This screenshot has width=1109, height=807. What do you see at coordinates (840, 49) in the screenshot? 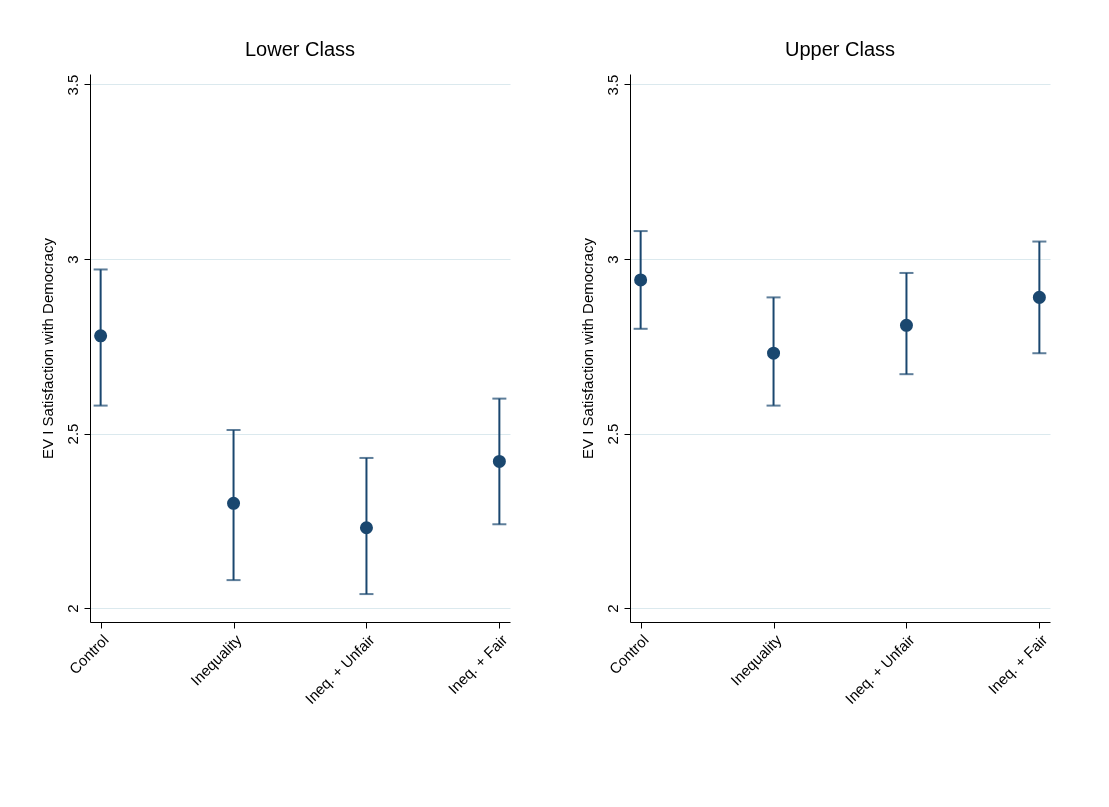
I see `chart-title: Upper Class` at bounding box center [840, 49].